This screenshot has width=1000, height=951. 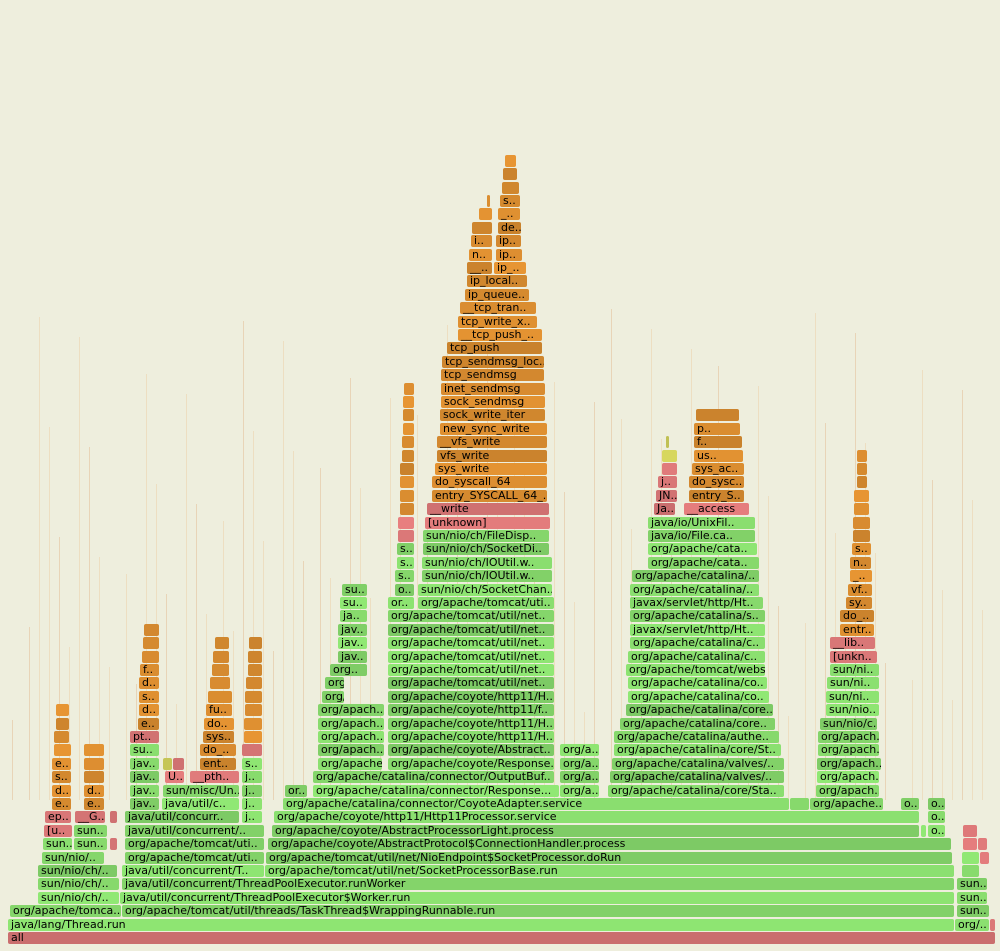 I want to click on frame: org/apache/tomcat/webs.., so click(x=695, y=670).